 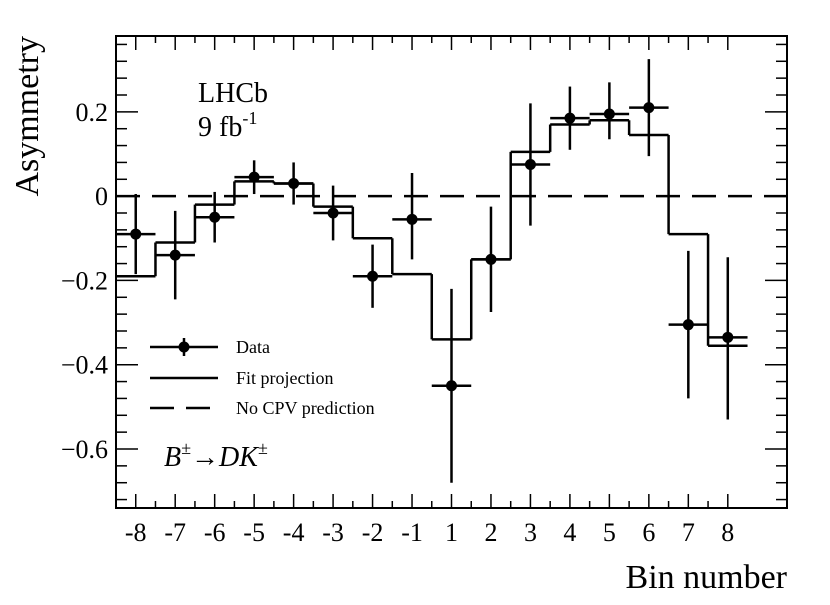 What do you see at coordinates (175, 532) in the screenshot?
I see `x-tick-label--7: -7` at bounding box center [175, 532].